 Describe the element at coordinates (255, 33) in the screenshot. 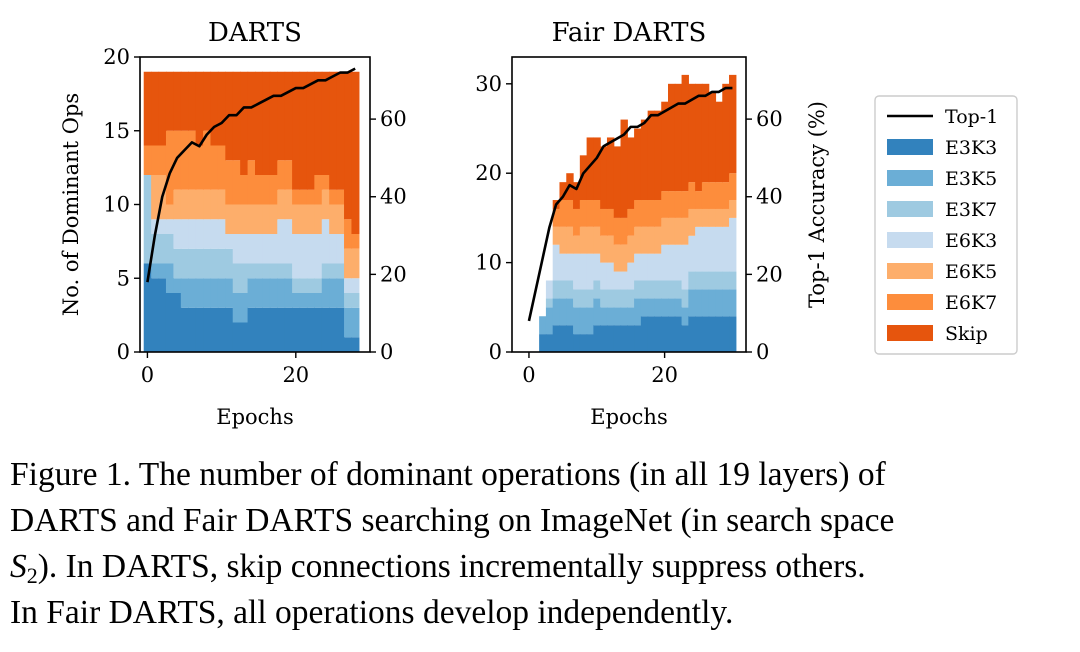

I see `darts-title: DARTS` at that location.